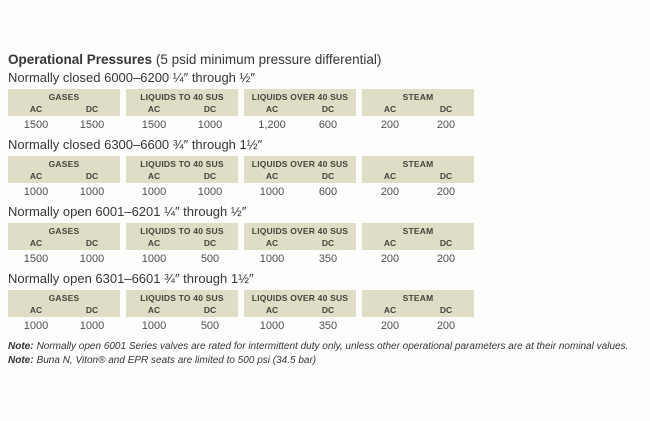 Image resolution: width=650 pixels, height=421 pixels. Describe the element at coordinates (64, 326) in the screenshot. I see `group-values: 1000 1000` at that location.